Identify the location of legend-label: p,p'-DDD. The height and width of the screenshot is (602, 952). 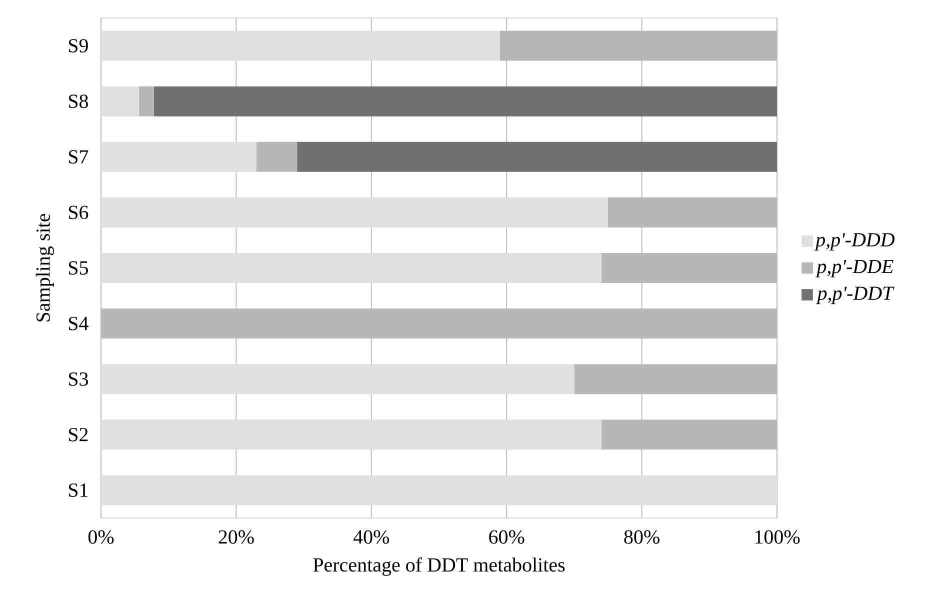
(854, 242).